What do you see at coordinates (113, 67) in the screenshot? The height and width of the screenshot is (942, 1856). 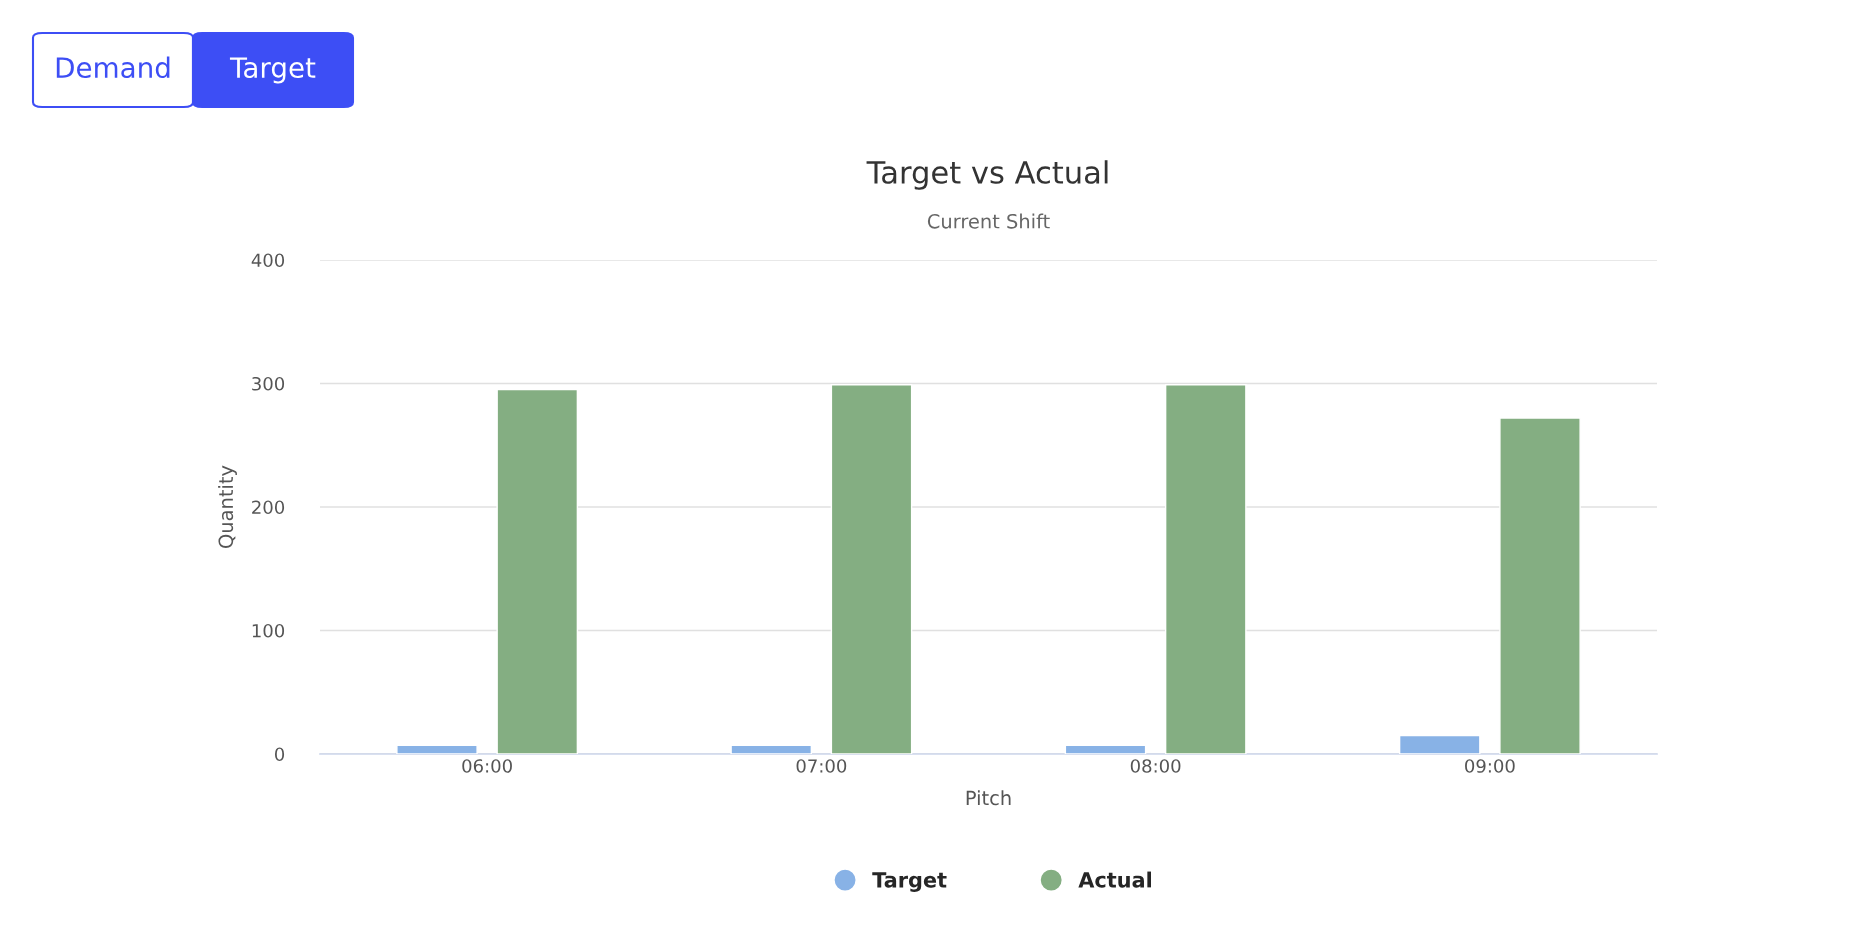 I see `text: Demand` at bounding box center [113, 67].